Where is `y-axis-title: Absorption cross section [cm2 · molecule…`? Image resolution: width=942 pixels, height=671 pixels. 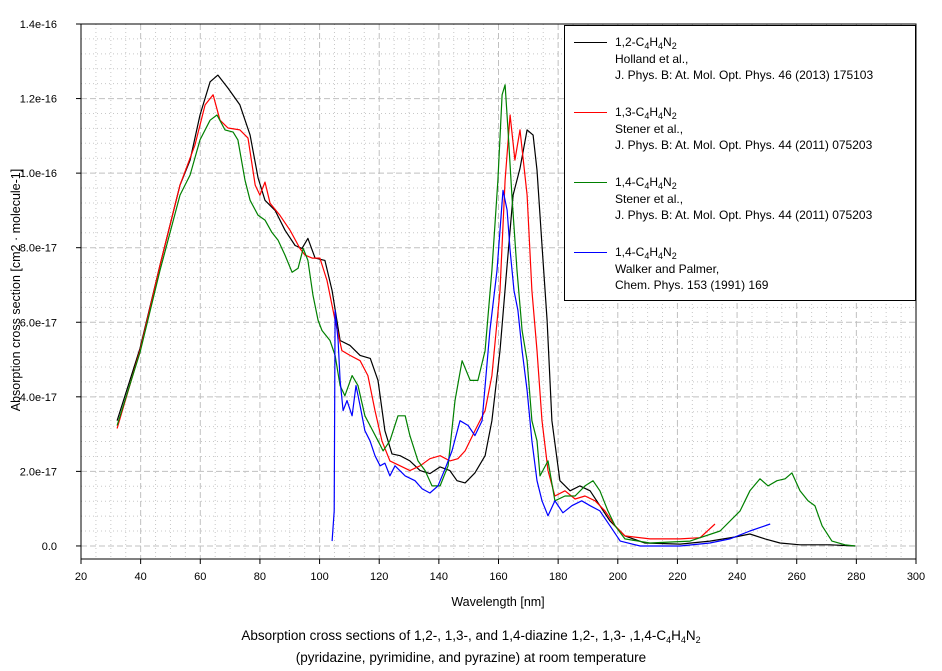 y-axis-title: Absorption cross section [cm2 · molecule… is located at coordinates (16, 290).